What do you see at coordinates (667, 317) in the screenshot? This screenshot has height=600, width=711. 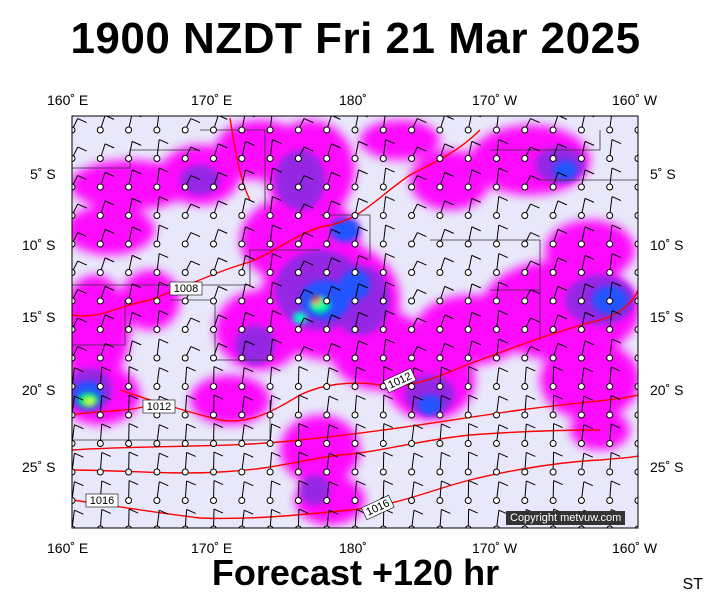 I see `right-lat-label: 15˚ S` at bounding box center [667, 317].